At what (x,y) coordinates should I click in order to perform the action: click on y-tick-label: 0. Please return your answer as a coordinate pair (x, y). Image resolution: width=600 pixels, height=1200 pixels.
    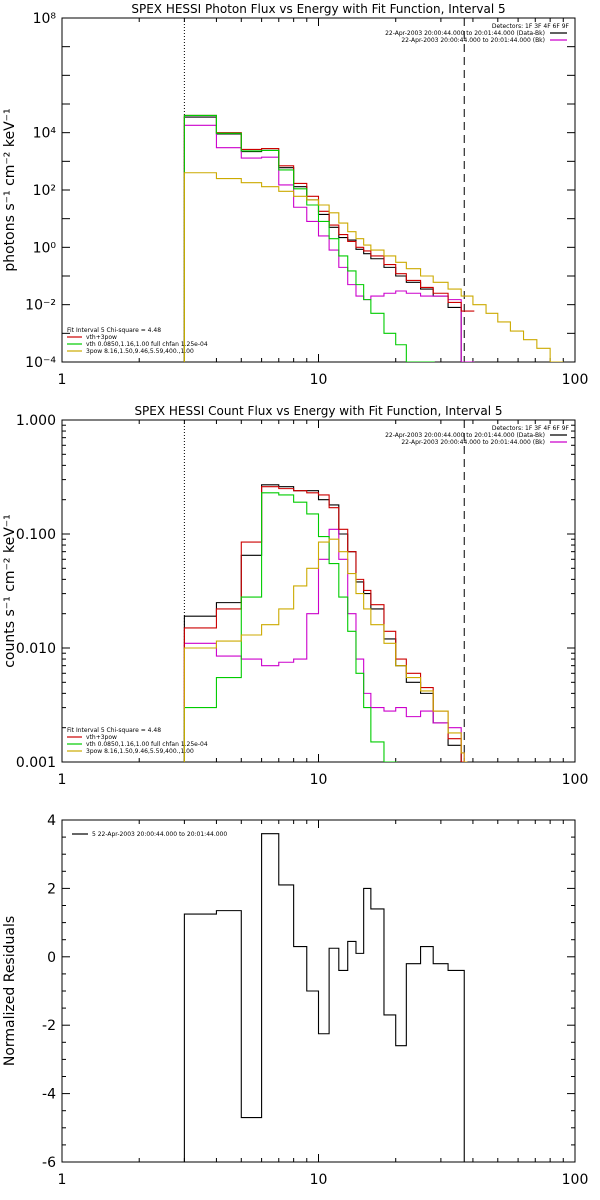
    Looking at the image, I should click on (51, 958).